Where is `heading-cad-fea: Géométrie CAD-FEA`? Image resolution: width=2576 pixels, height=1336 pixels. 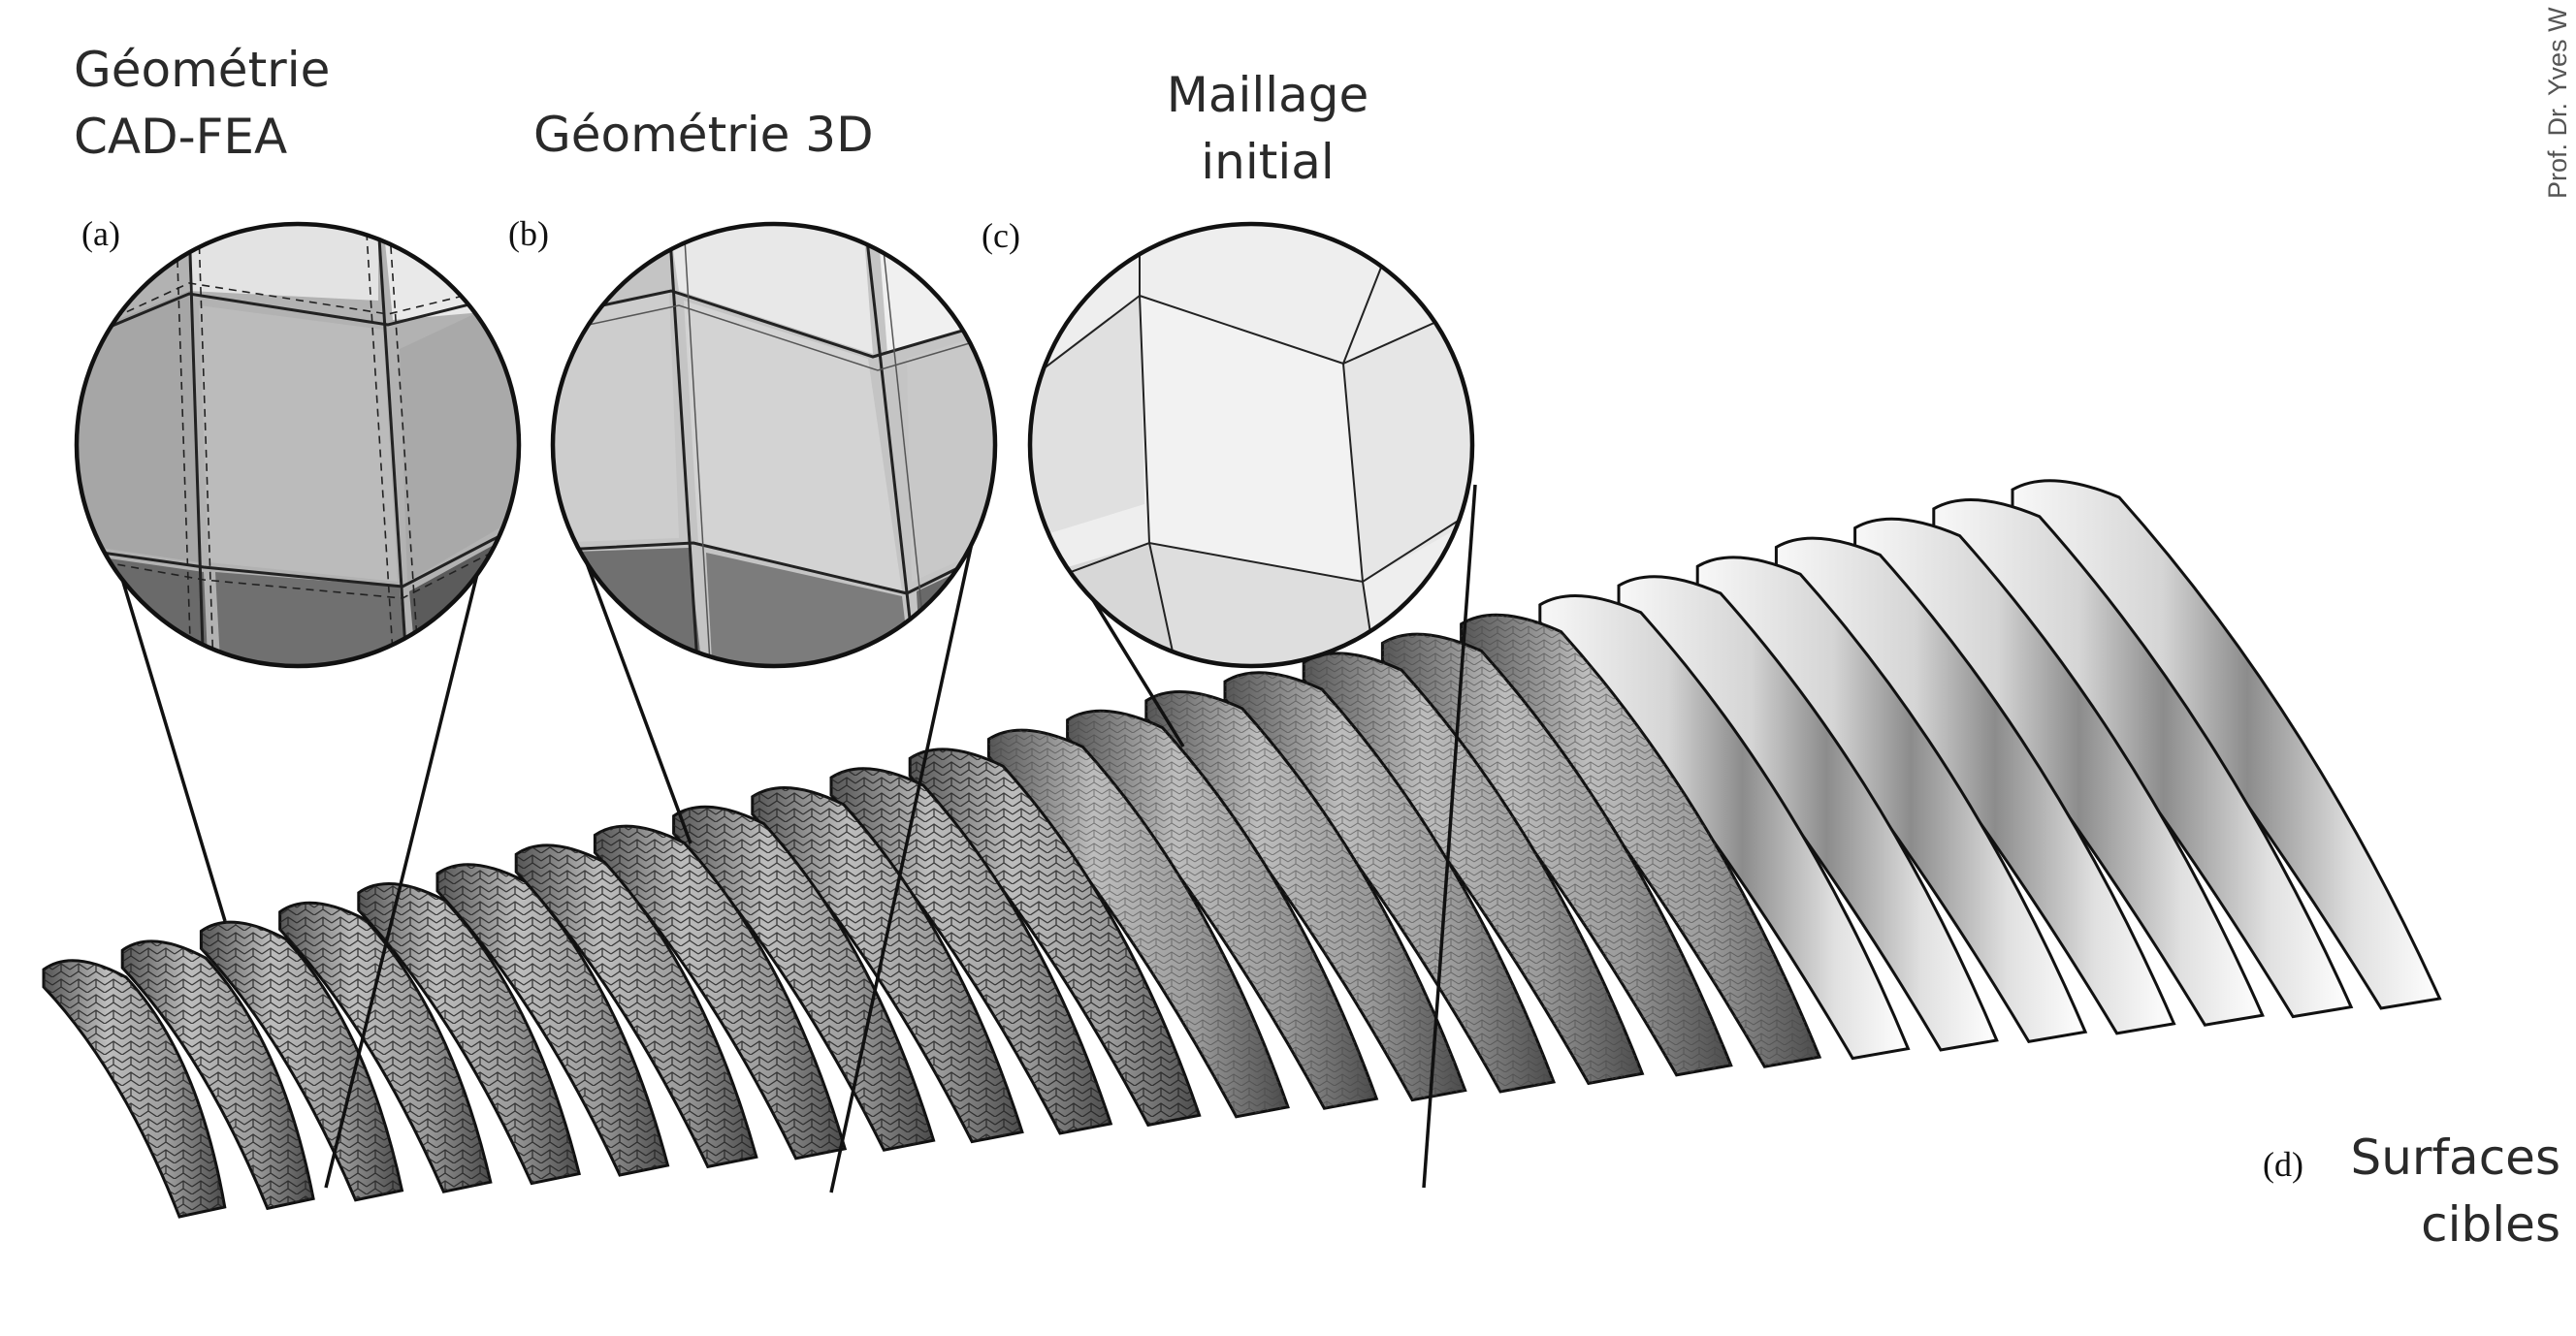 heading-cad-fea: Géométrie CAD-FEA is located at coordinates (202, 103).